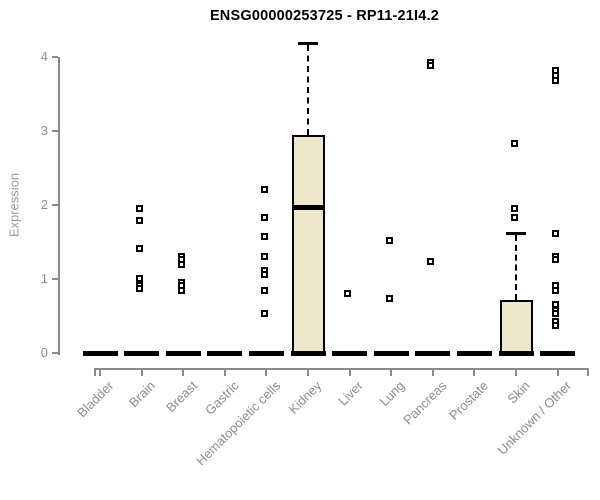 This screenshot has height=500, width=600. What do you see at coordinates (392, 394) in the screenshot?
I see `x-axis-category-label: Lung` at bounding box center [392, 394].